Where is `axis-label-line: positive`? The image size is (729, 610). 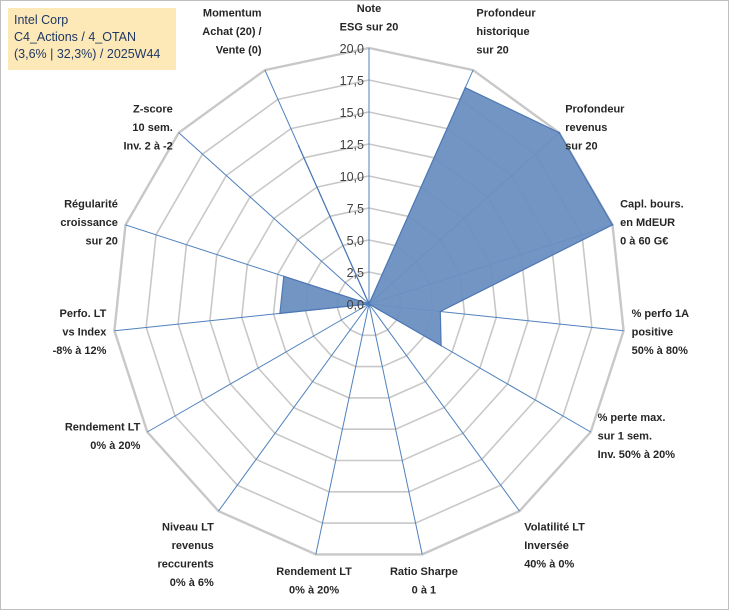 axis-label-line: positive is located at coordinates (653, 332).